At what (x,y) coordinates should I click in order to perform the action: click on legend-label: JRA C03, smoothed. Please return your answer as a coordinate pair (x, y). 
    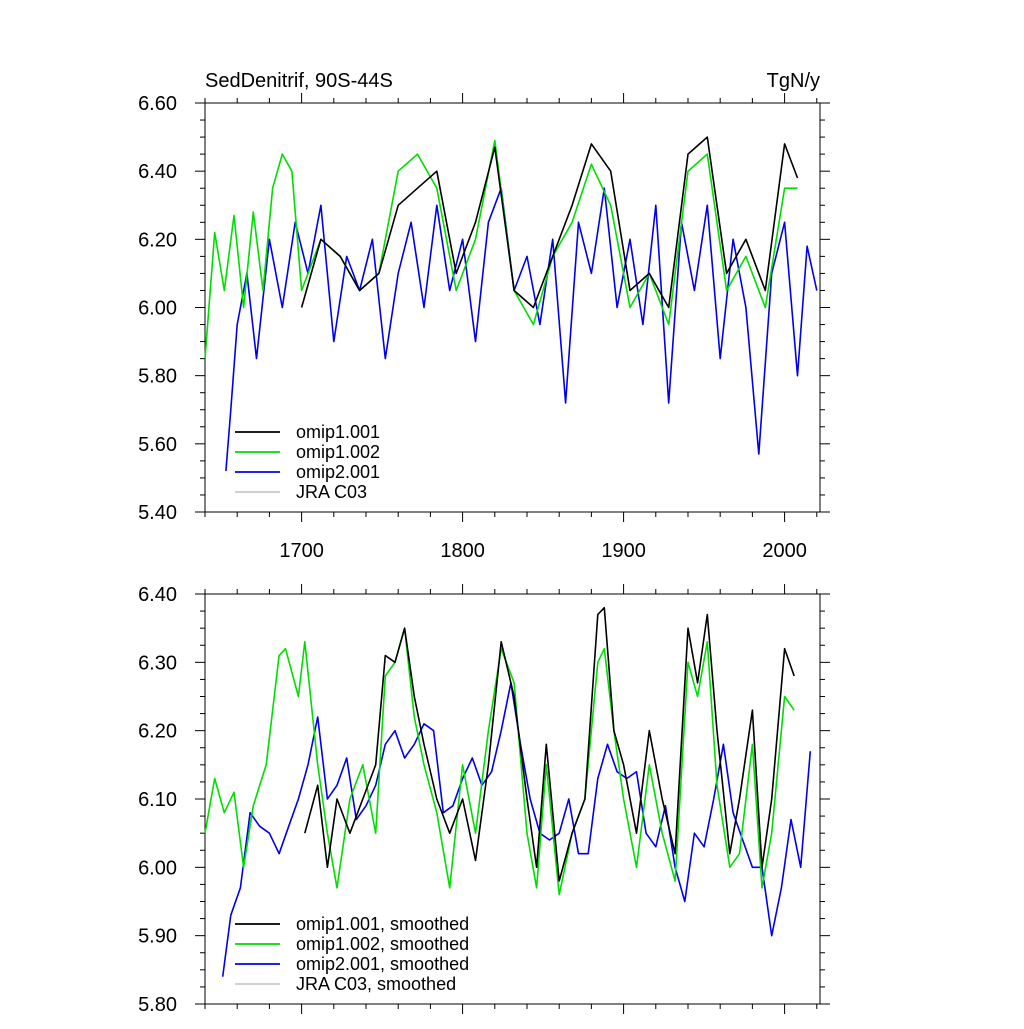
    Looking at the image, I should click on (376, 984).